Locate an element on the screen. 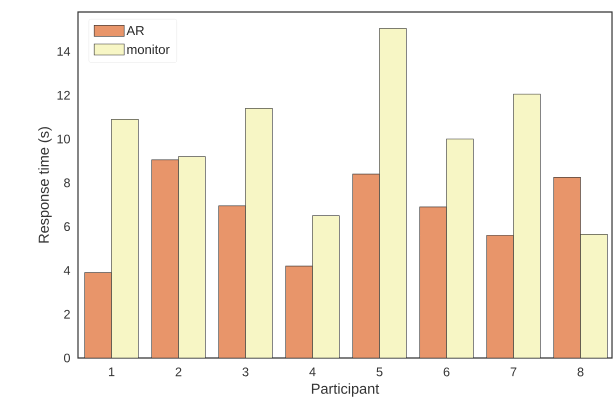 The width and height of the screenshot is (614, 420). y-tick-label: 14 is located at coordinates (64, 51).